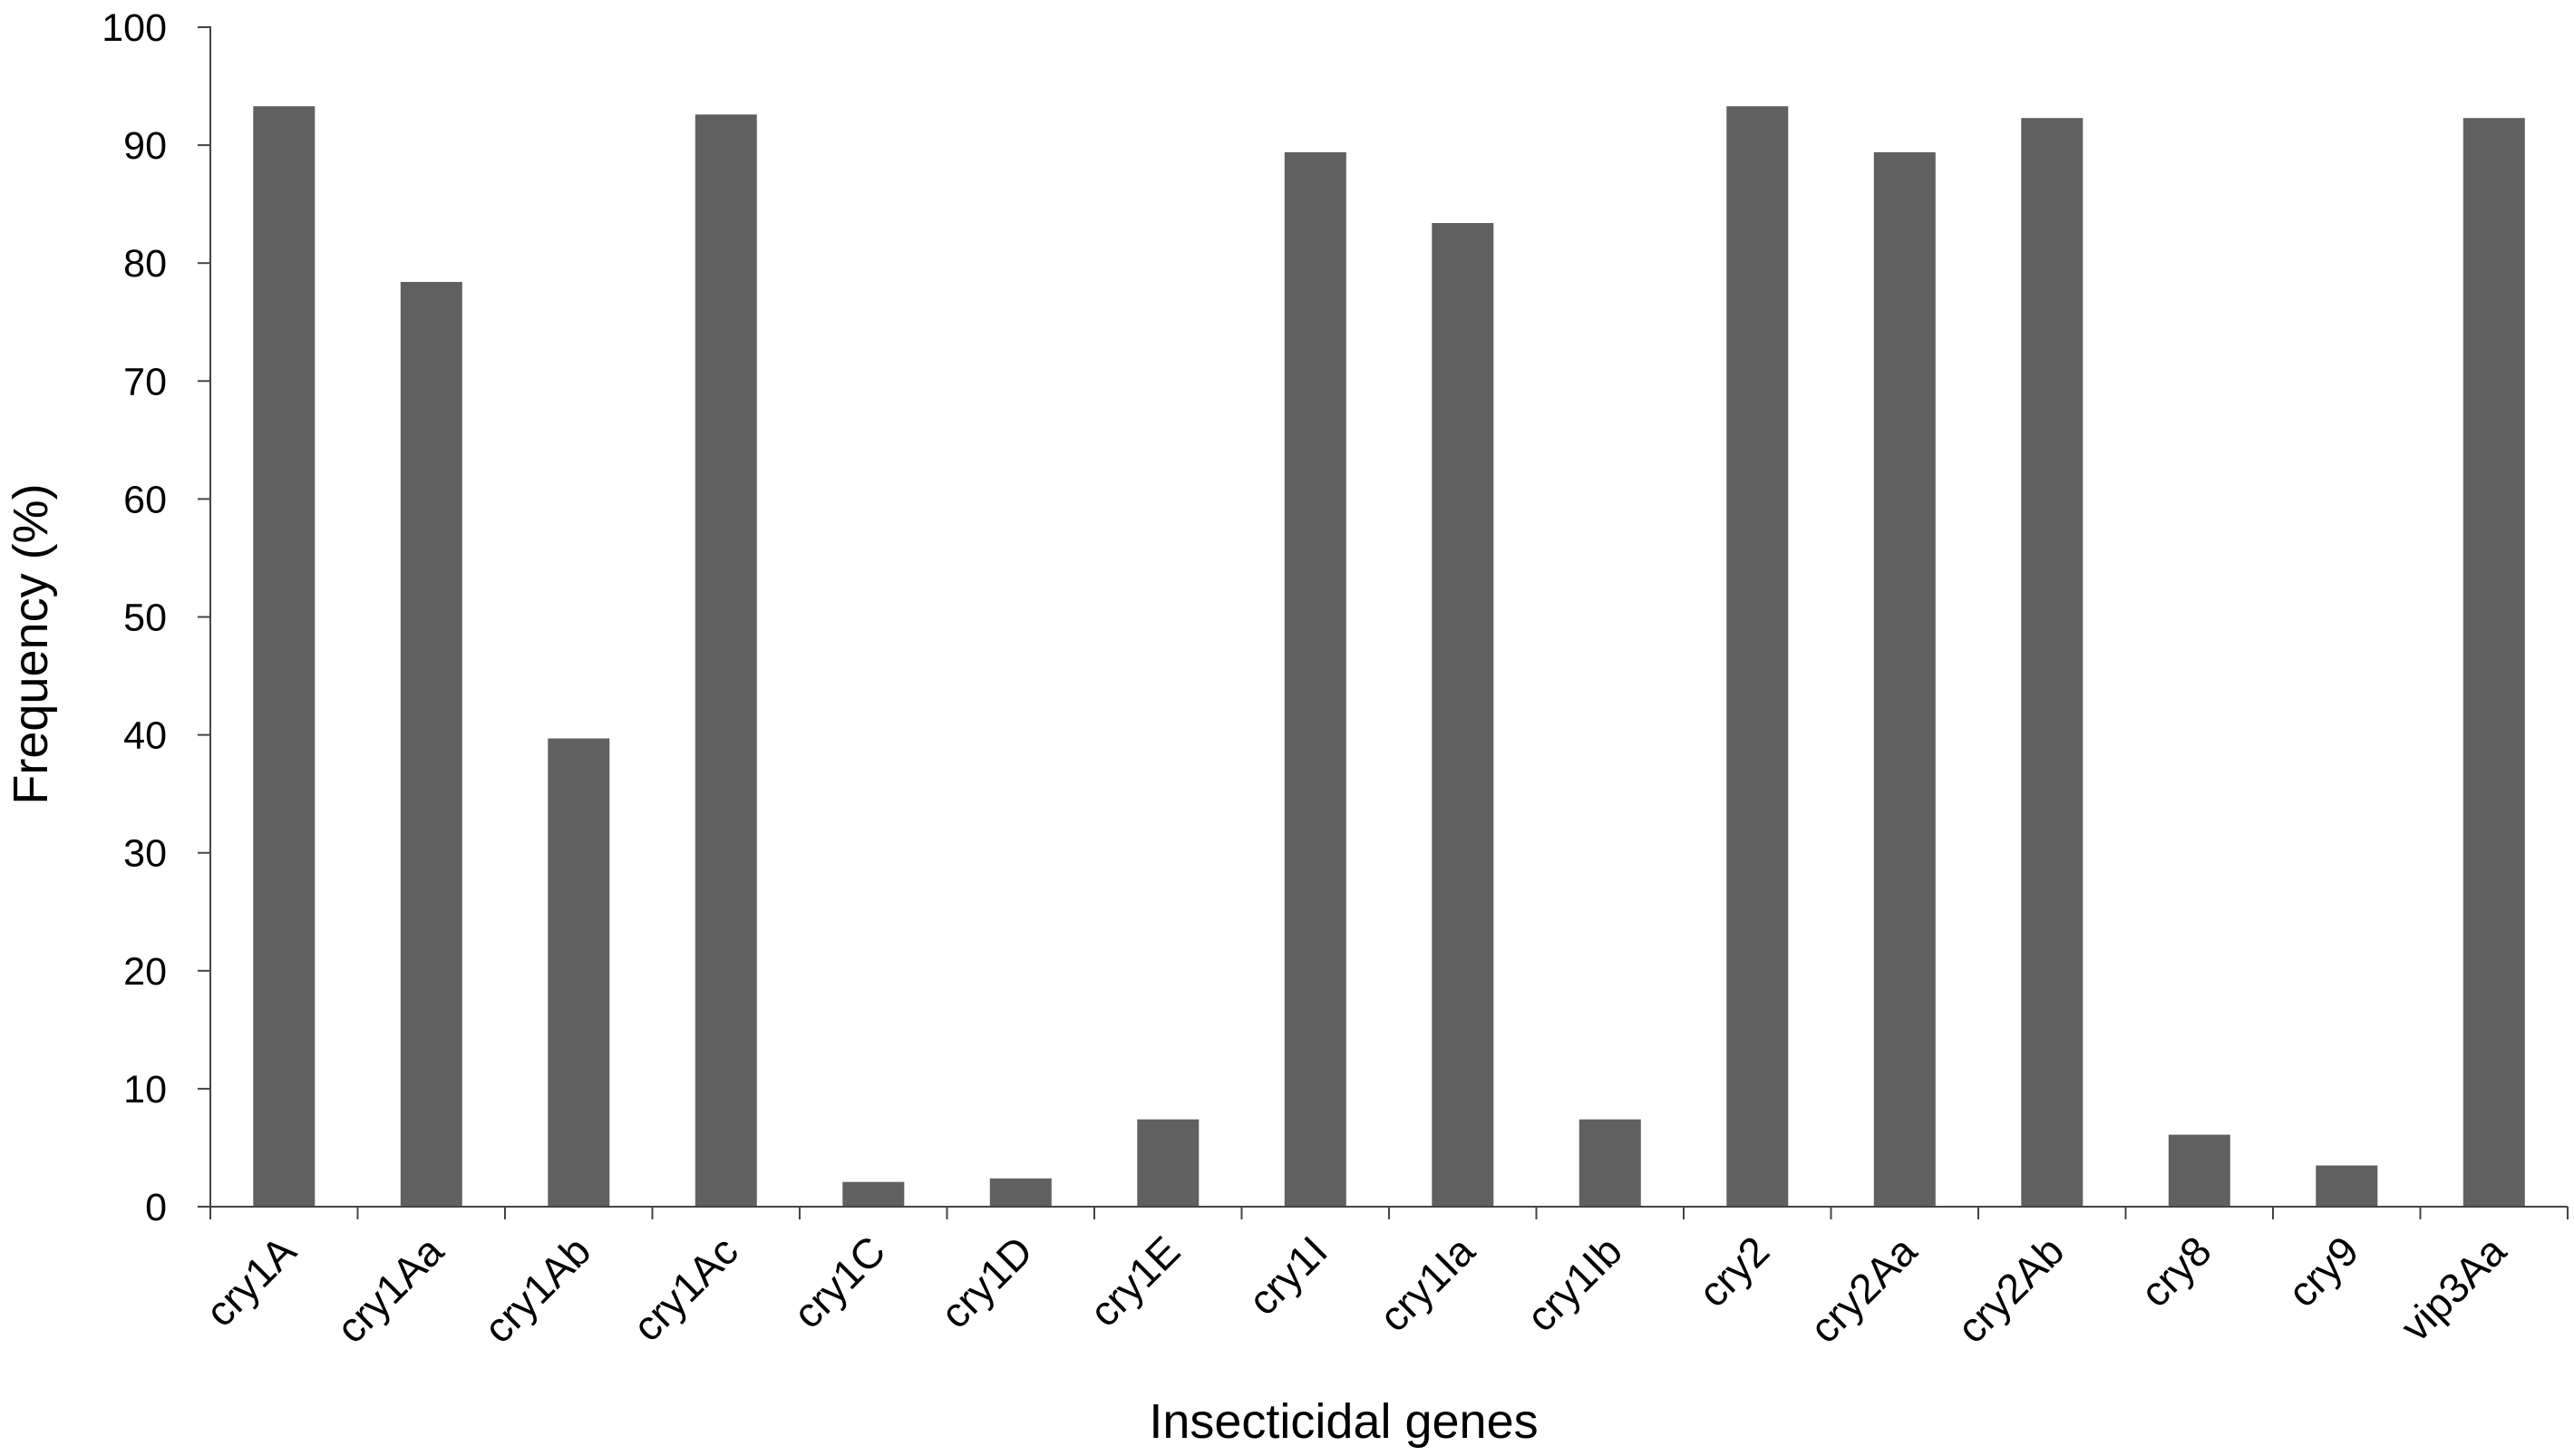 The image size is (2574, 1456). Describe the element at coordinates (1427, 1284) in the screenshot. I see `x-tick-label: cry1Ia` at that location.